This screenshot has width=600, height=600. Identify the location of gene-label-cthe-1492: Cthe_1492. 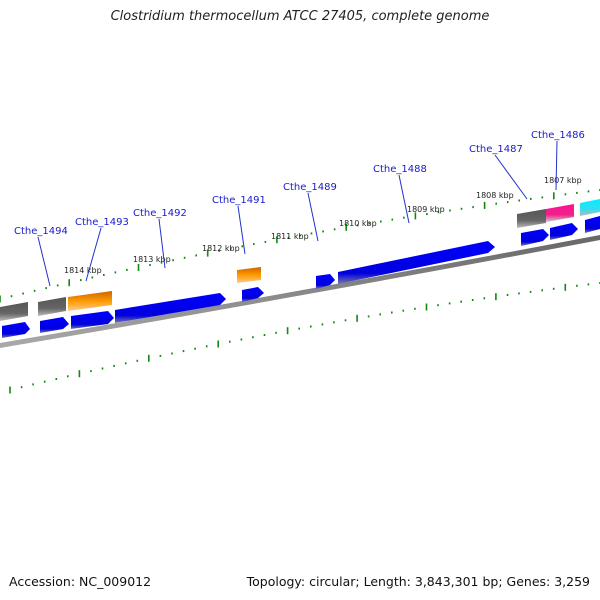
(160, 213).